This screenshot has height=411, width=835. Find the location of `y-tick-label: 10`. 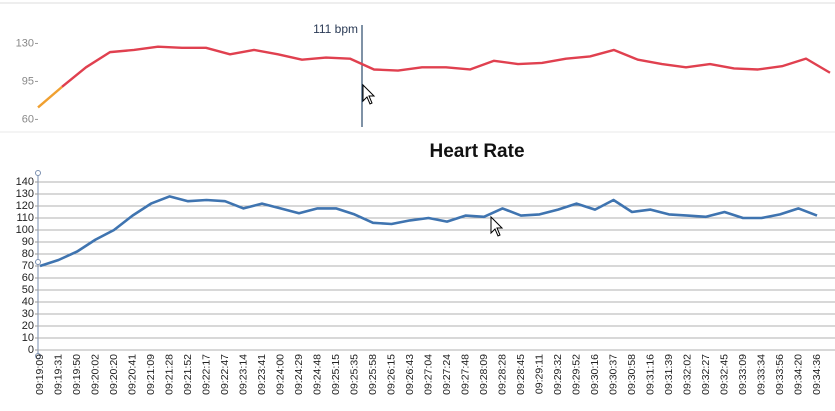

y-tick-label: 10 is located at coordinates (28, 338).